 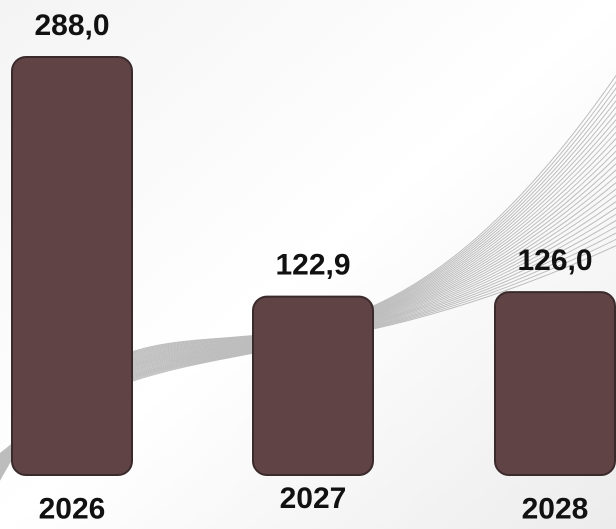 I want to click on data-label: 126,0, so click(x=554, y=260).